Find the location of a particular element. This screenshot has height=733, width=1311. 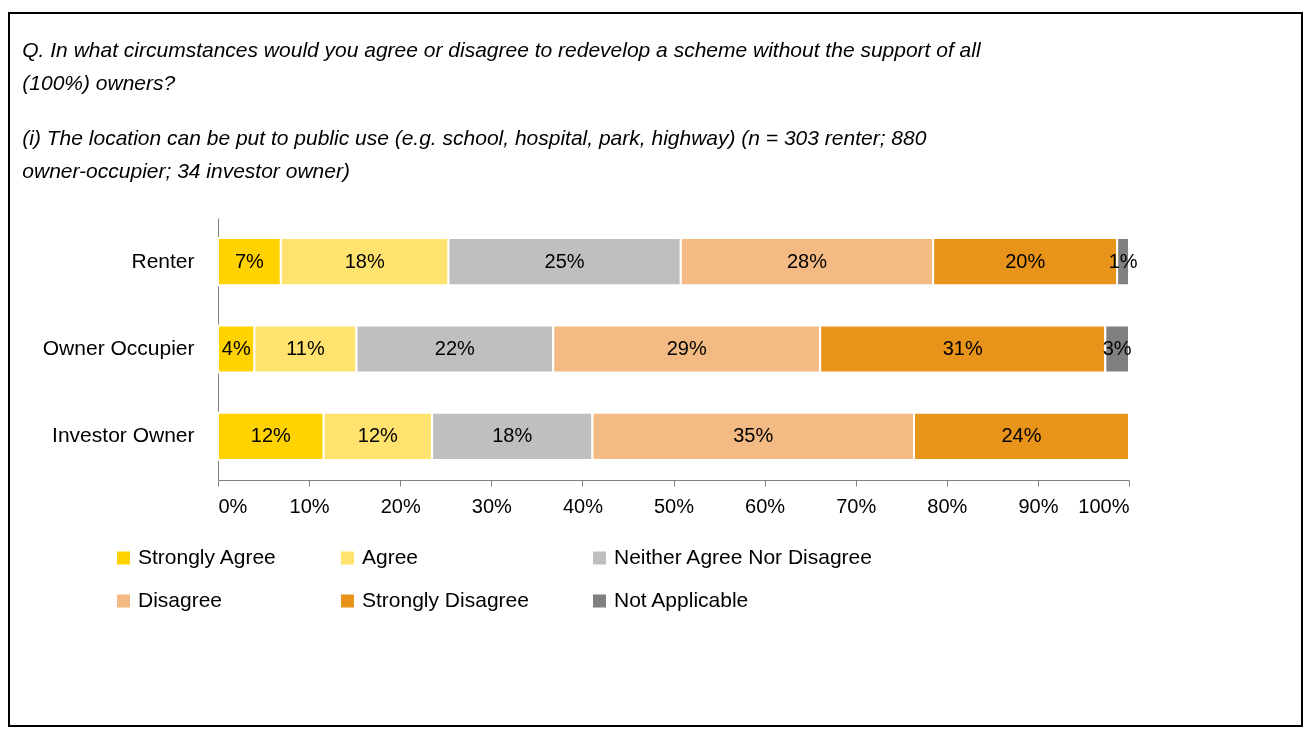

data-label: 24% is located at coordinates (1021, 435).